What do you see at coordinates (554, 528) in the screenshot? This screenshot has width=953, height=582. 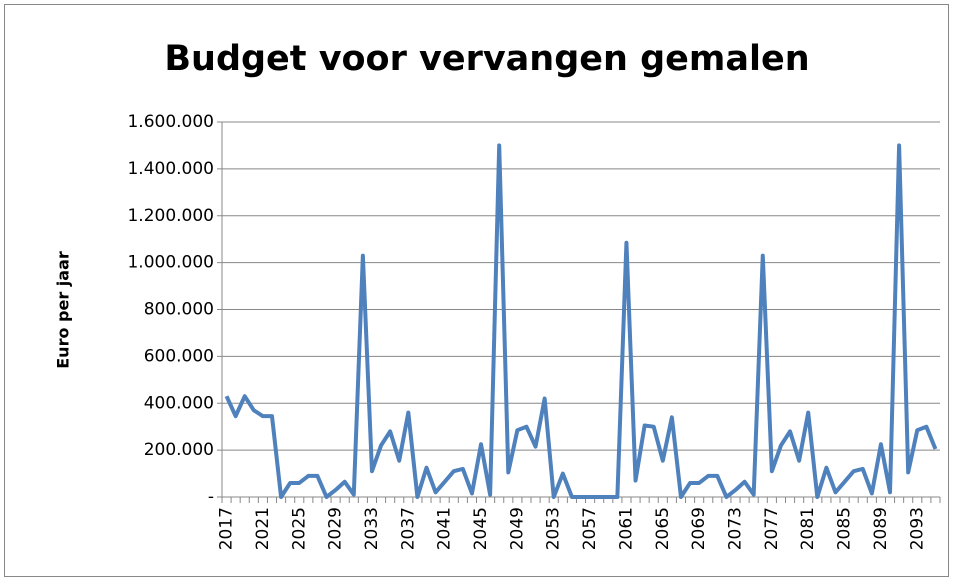 I see `x-tick-label: 2053` at bounding box center [554, 528].